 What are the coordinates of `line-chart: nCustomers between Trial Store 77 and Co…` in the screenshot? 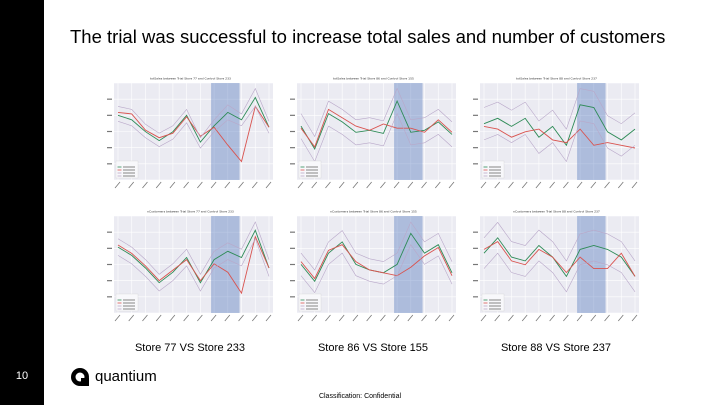 It's located at (190, 266).